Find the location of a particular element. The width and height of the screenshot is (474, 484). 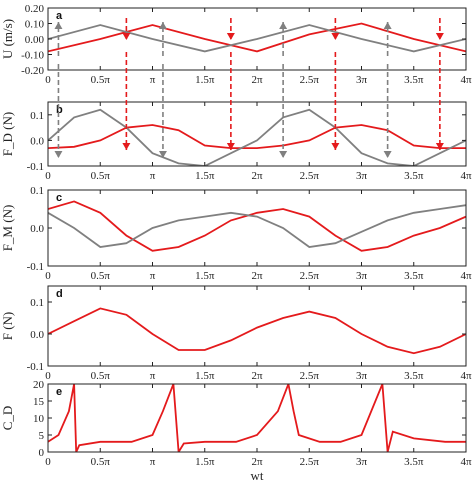

panel-letter-e: e is located at coordinates (59, 392).